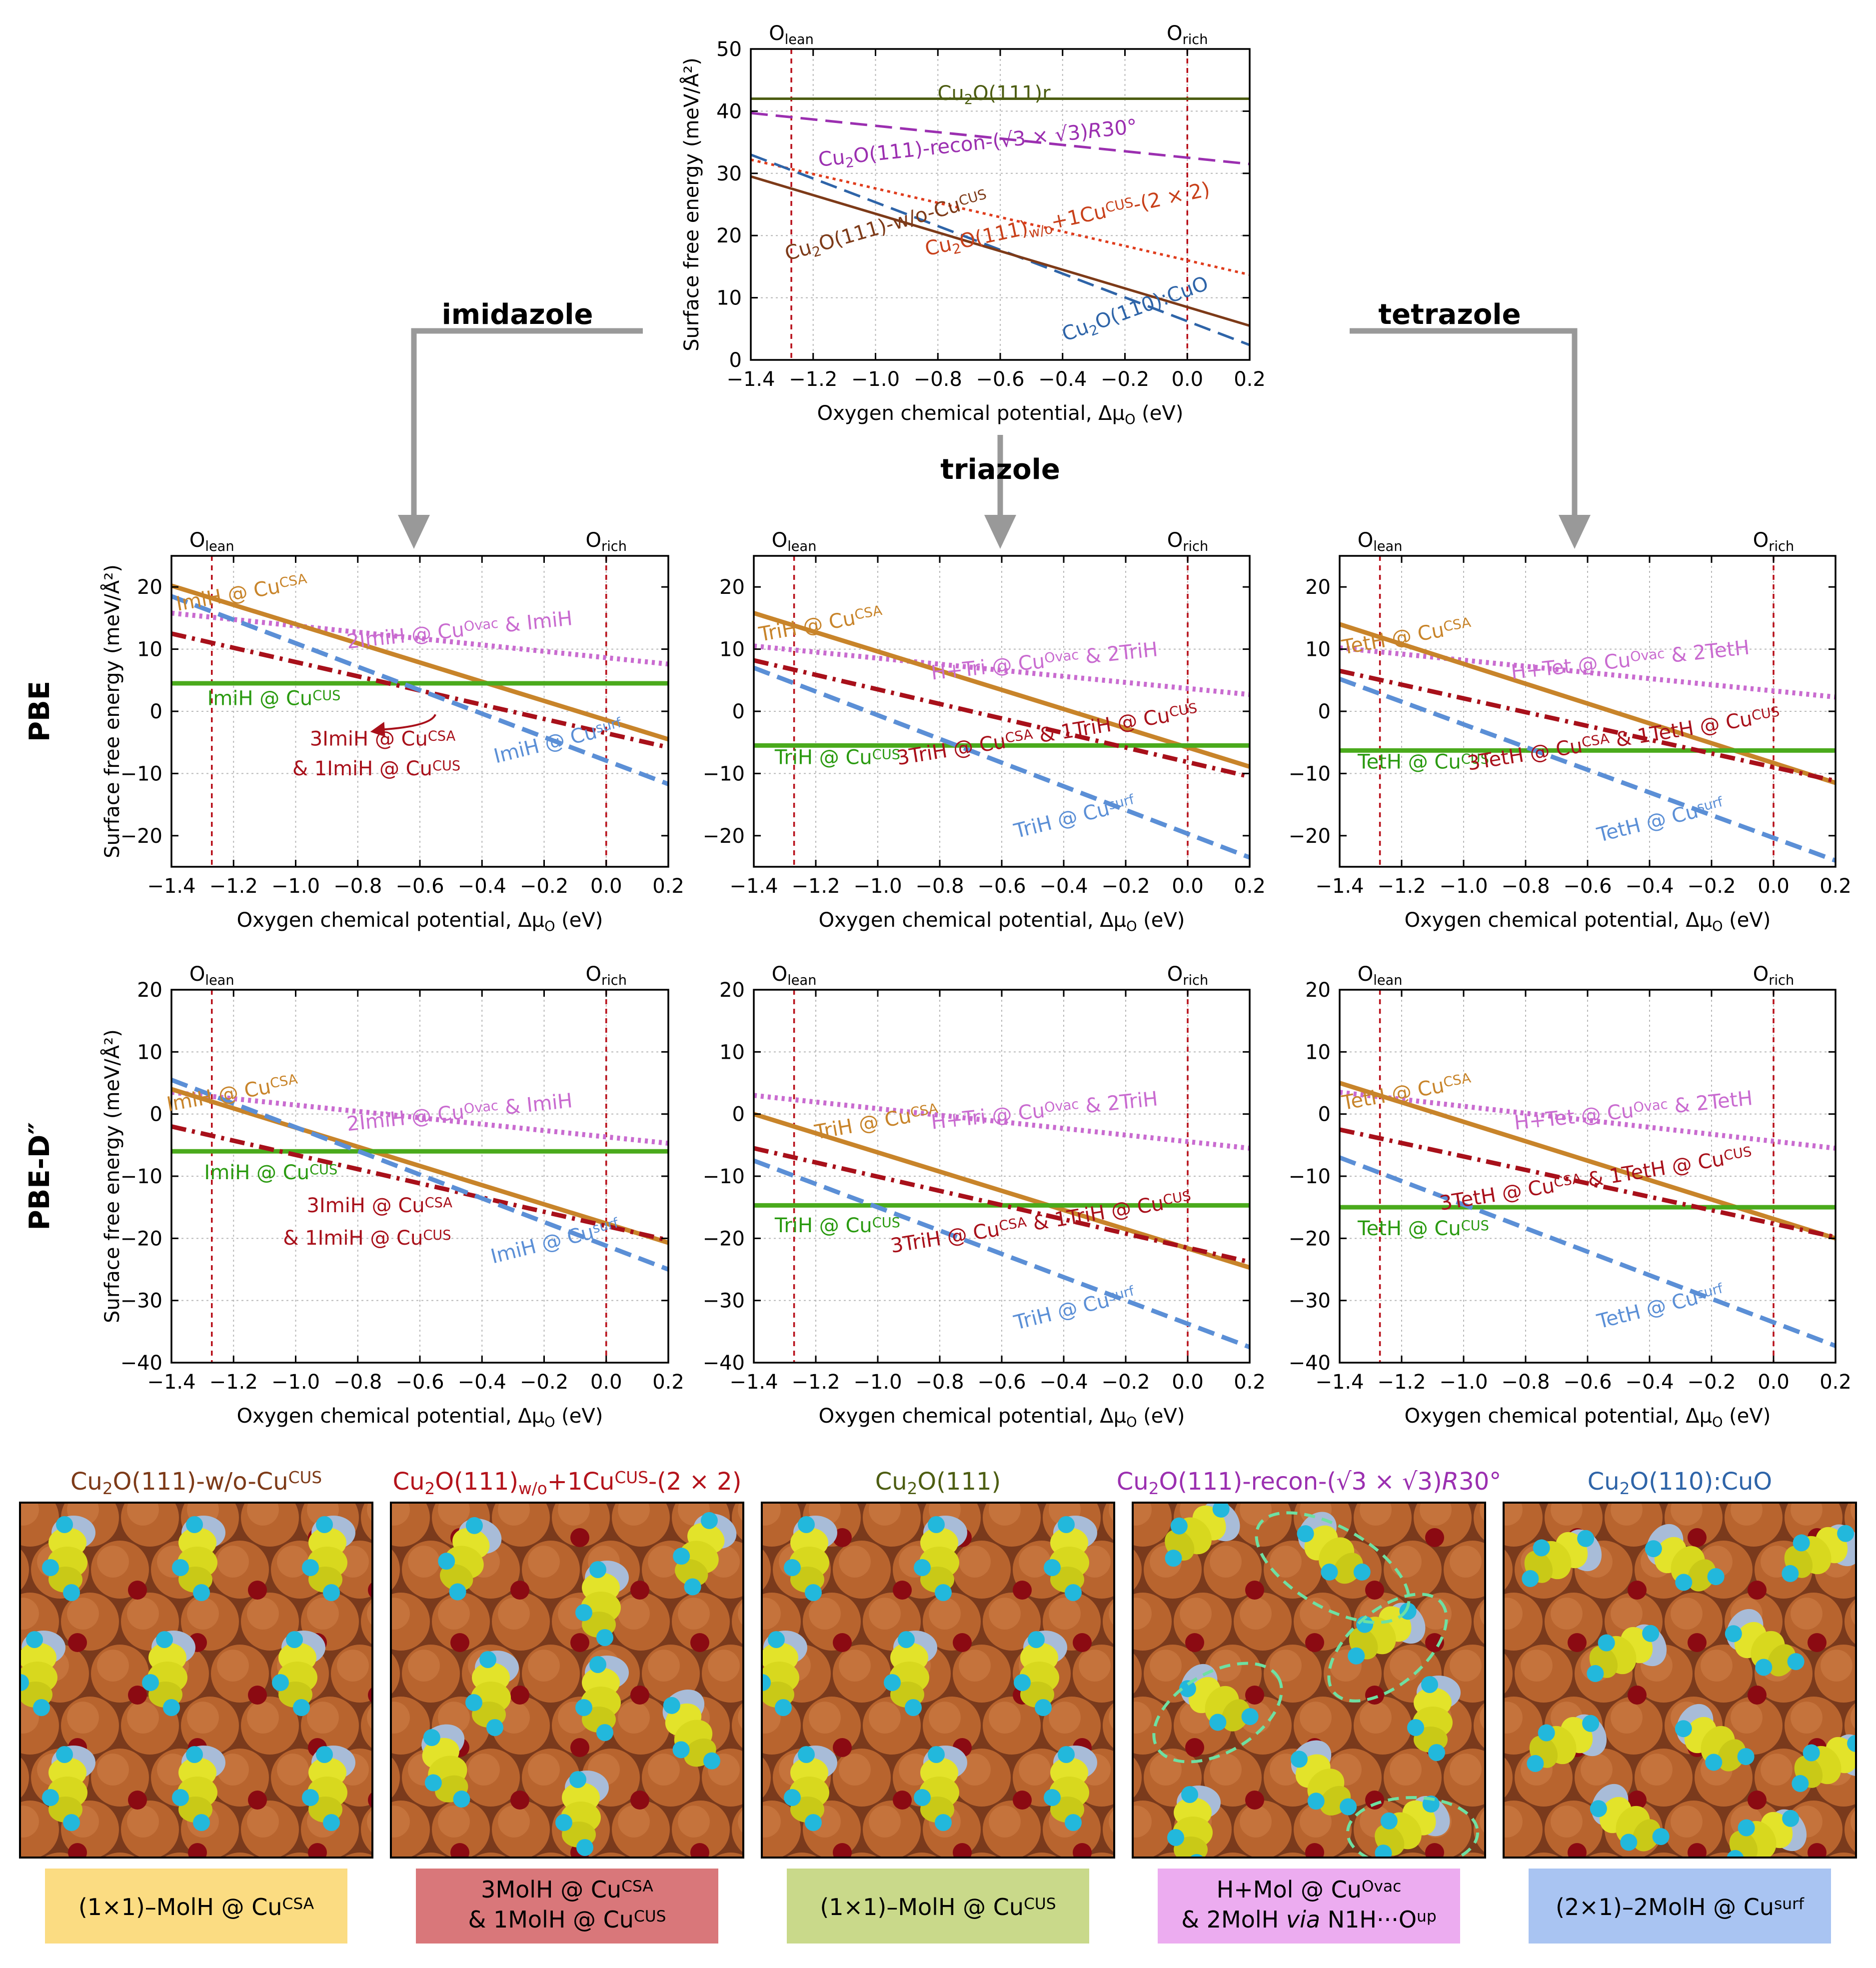  What do you see at coordinates (750, 379) in the screenshot?
I see `x-tick-label: −1.4` at bounding box center [750, 379].